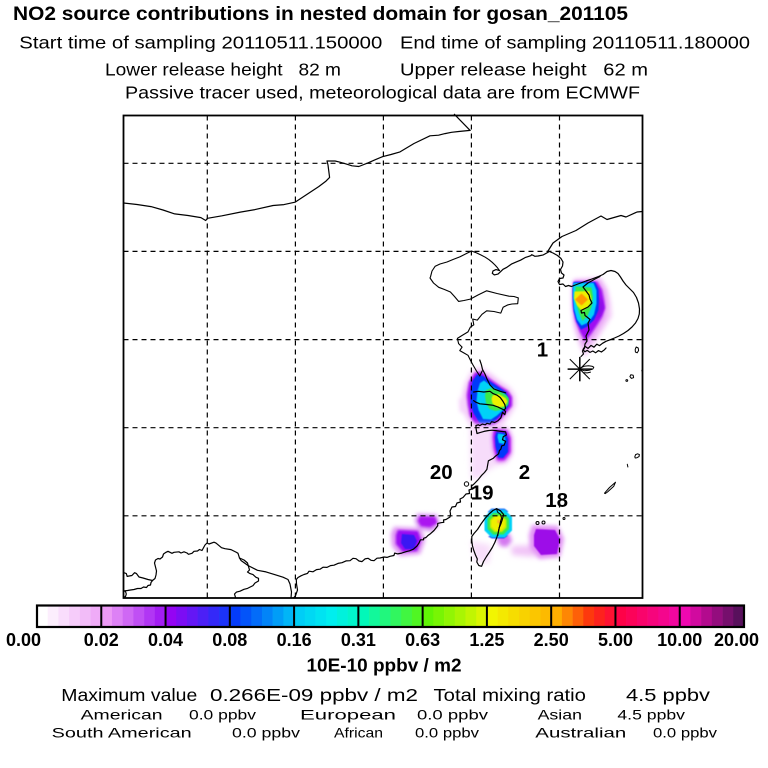 The height and width of the screenshot is (768, 768). Describe the element at coordinates (679, 640) in the screenshot. I see `svg-text: 10.00` at that location.